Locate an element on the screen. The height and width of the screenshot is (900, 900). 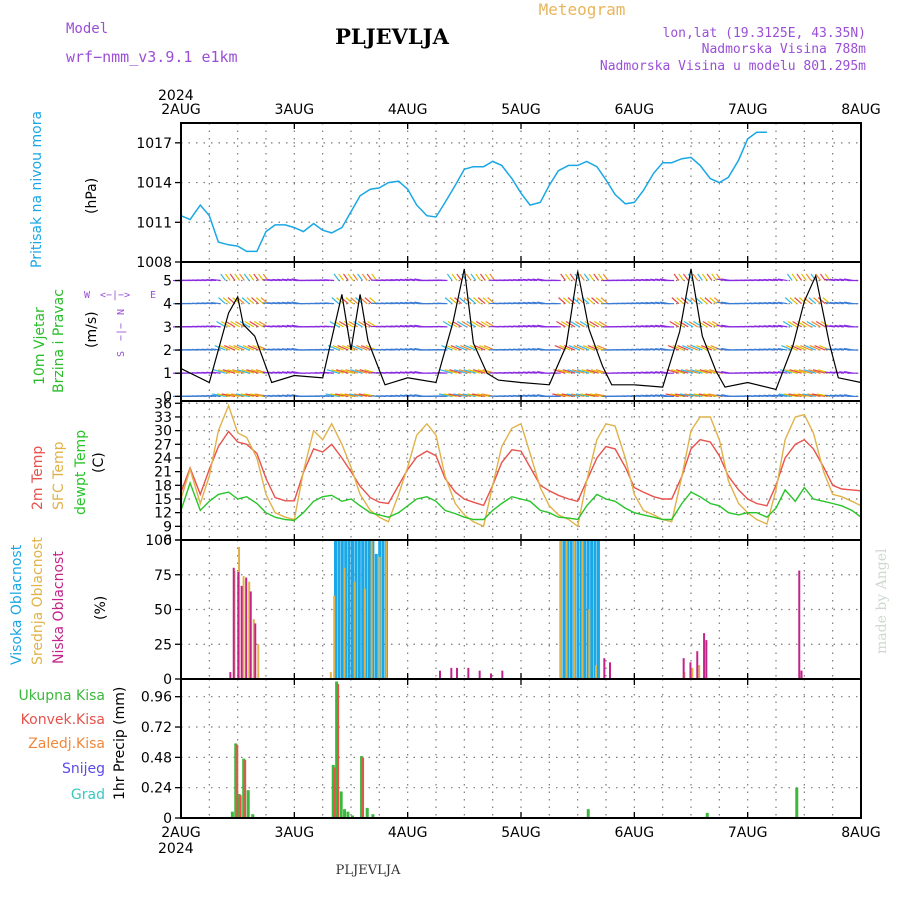
y-tick-label: 21 is located at coordinates (163, 473).